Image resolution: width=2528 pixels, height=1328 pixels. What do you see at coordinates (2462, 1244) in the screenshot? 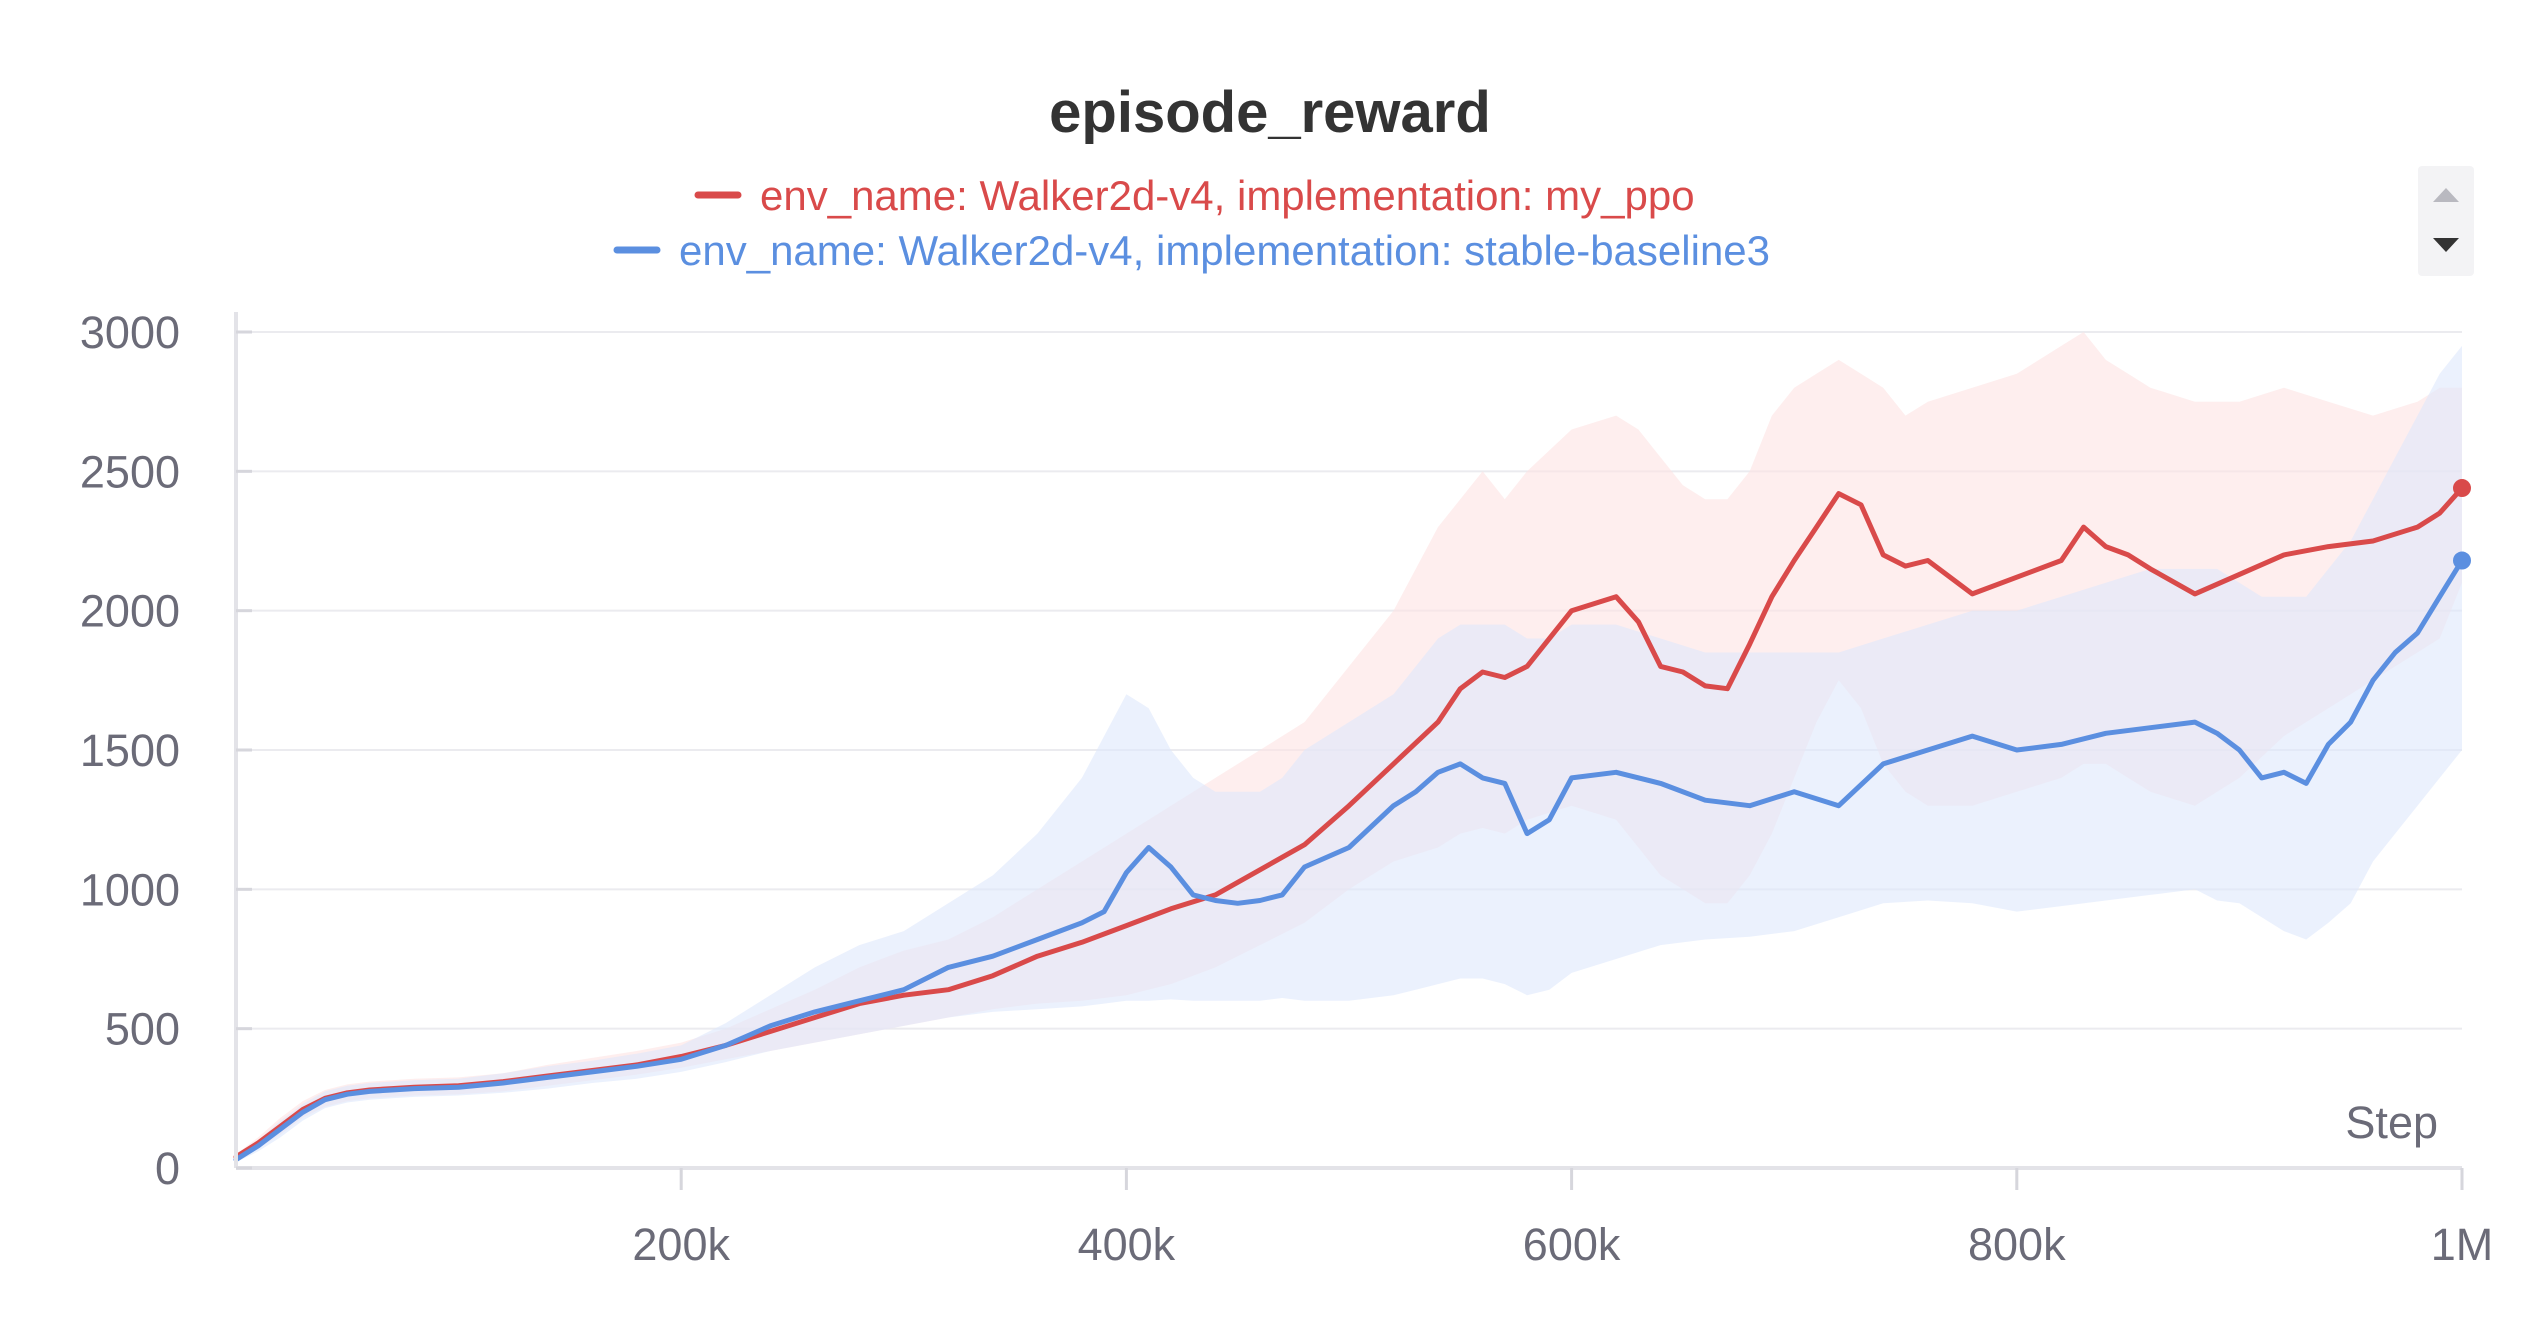
I see `x-tick-label-4: 1M` at bounding box center [2462, 1244].